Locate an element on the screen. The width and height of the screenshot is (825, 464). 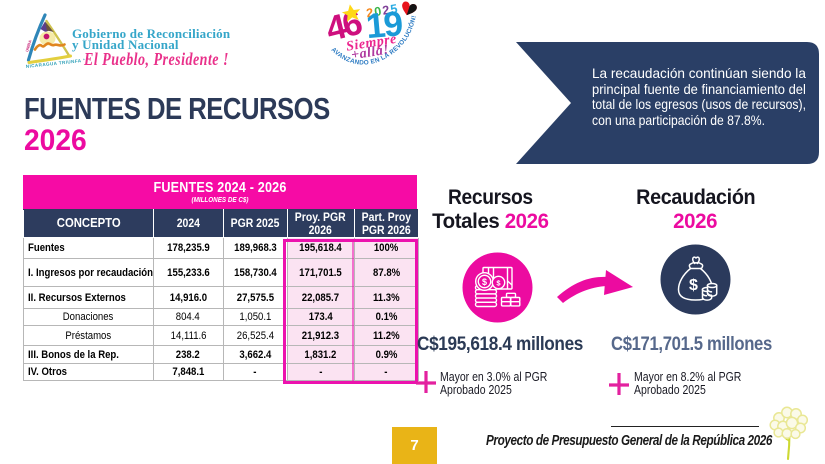
svg-text: +allá! is located at coordinates (370, 53).